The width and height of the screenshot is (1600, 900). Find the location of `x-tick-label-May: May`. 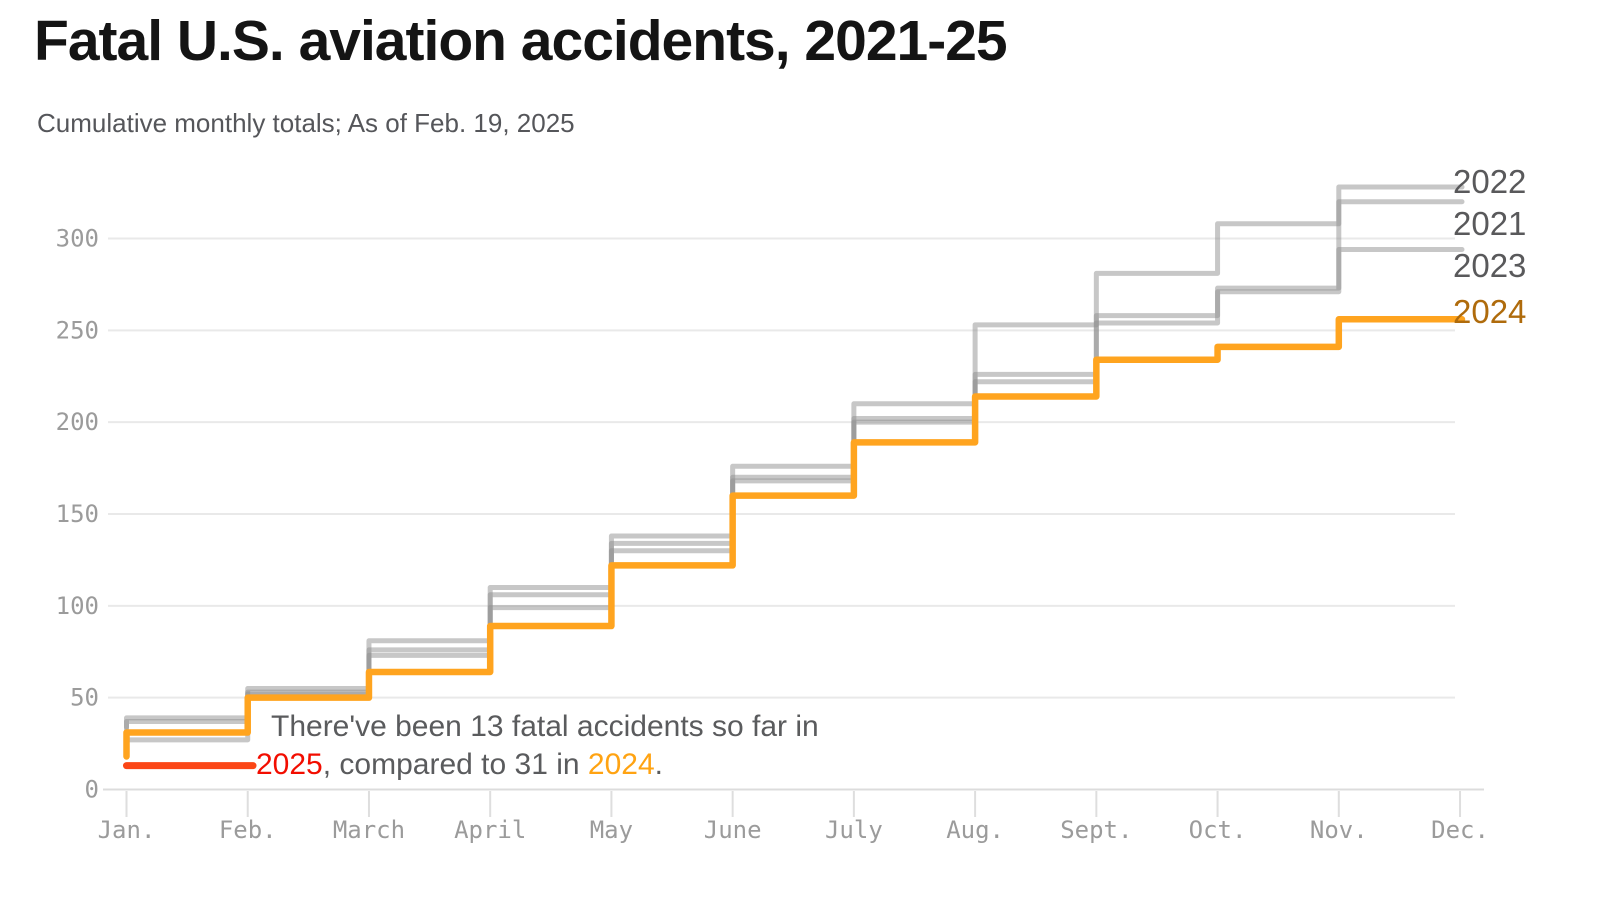

x-tick-label-May: May is located at coordinates (611, 830).